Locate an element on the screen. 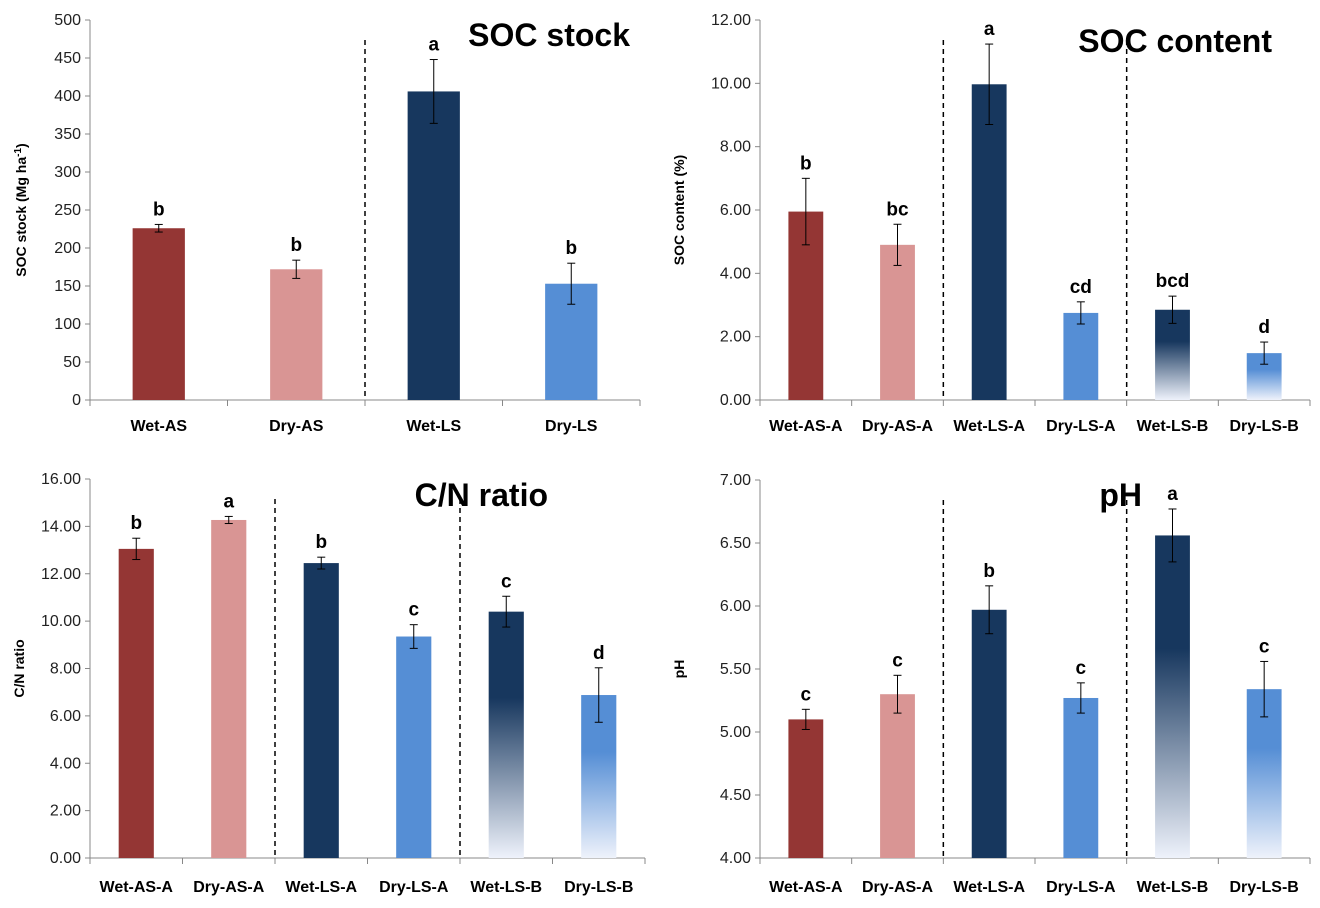 This screenshot has height=908, width=1320. significance-letter: cd is located at coordinates (1081, 287).